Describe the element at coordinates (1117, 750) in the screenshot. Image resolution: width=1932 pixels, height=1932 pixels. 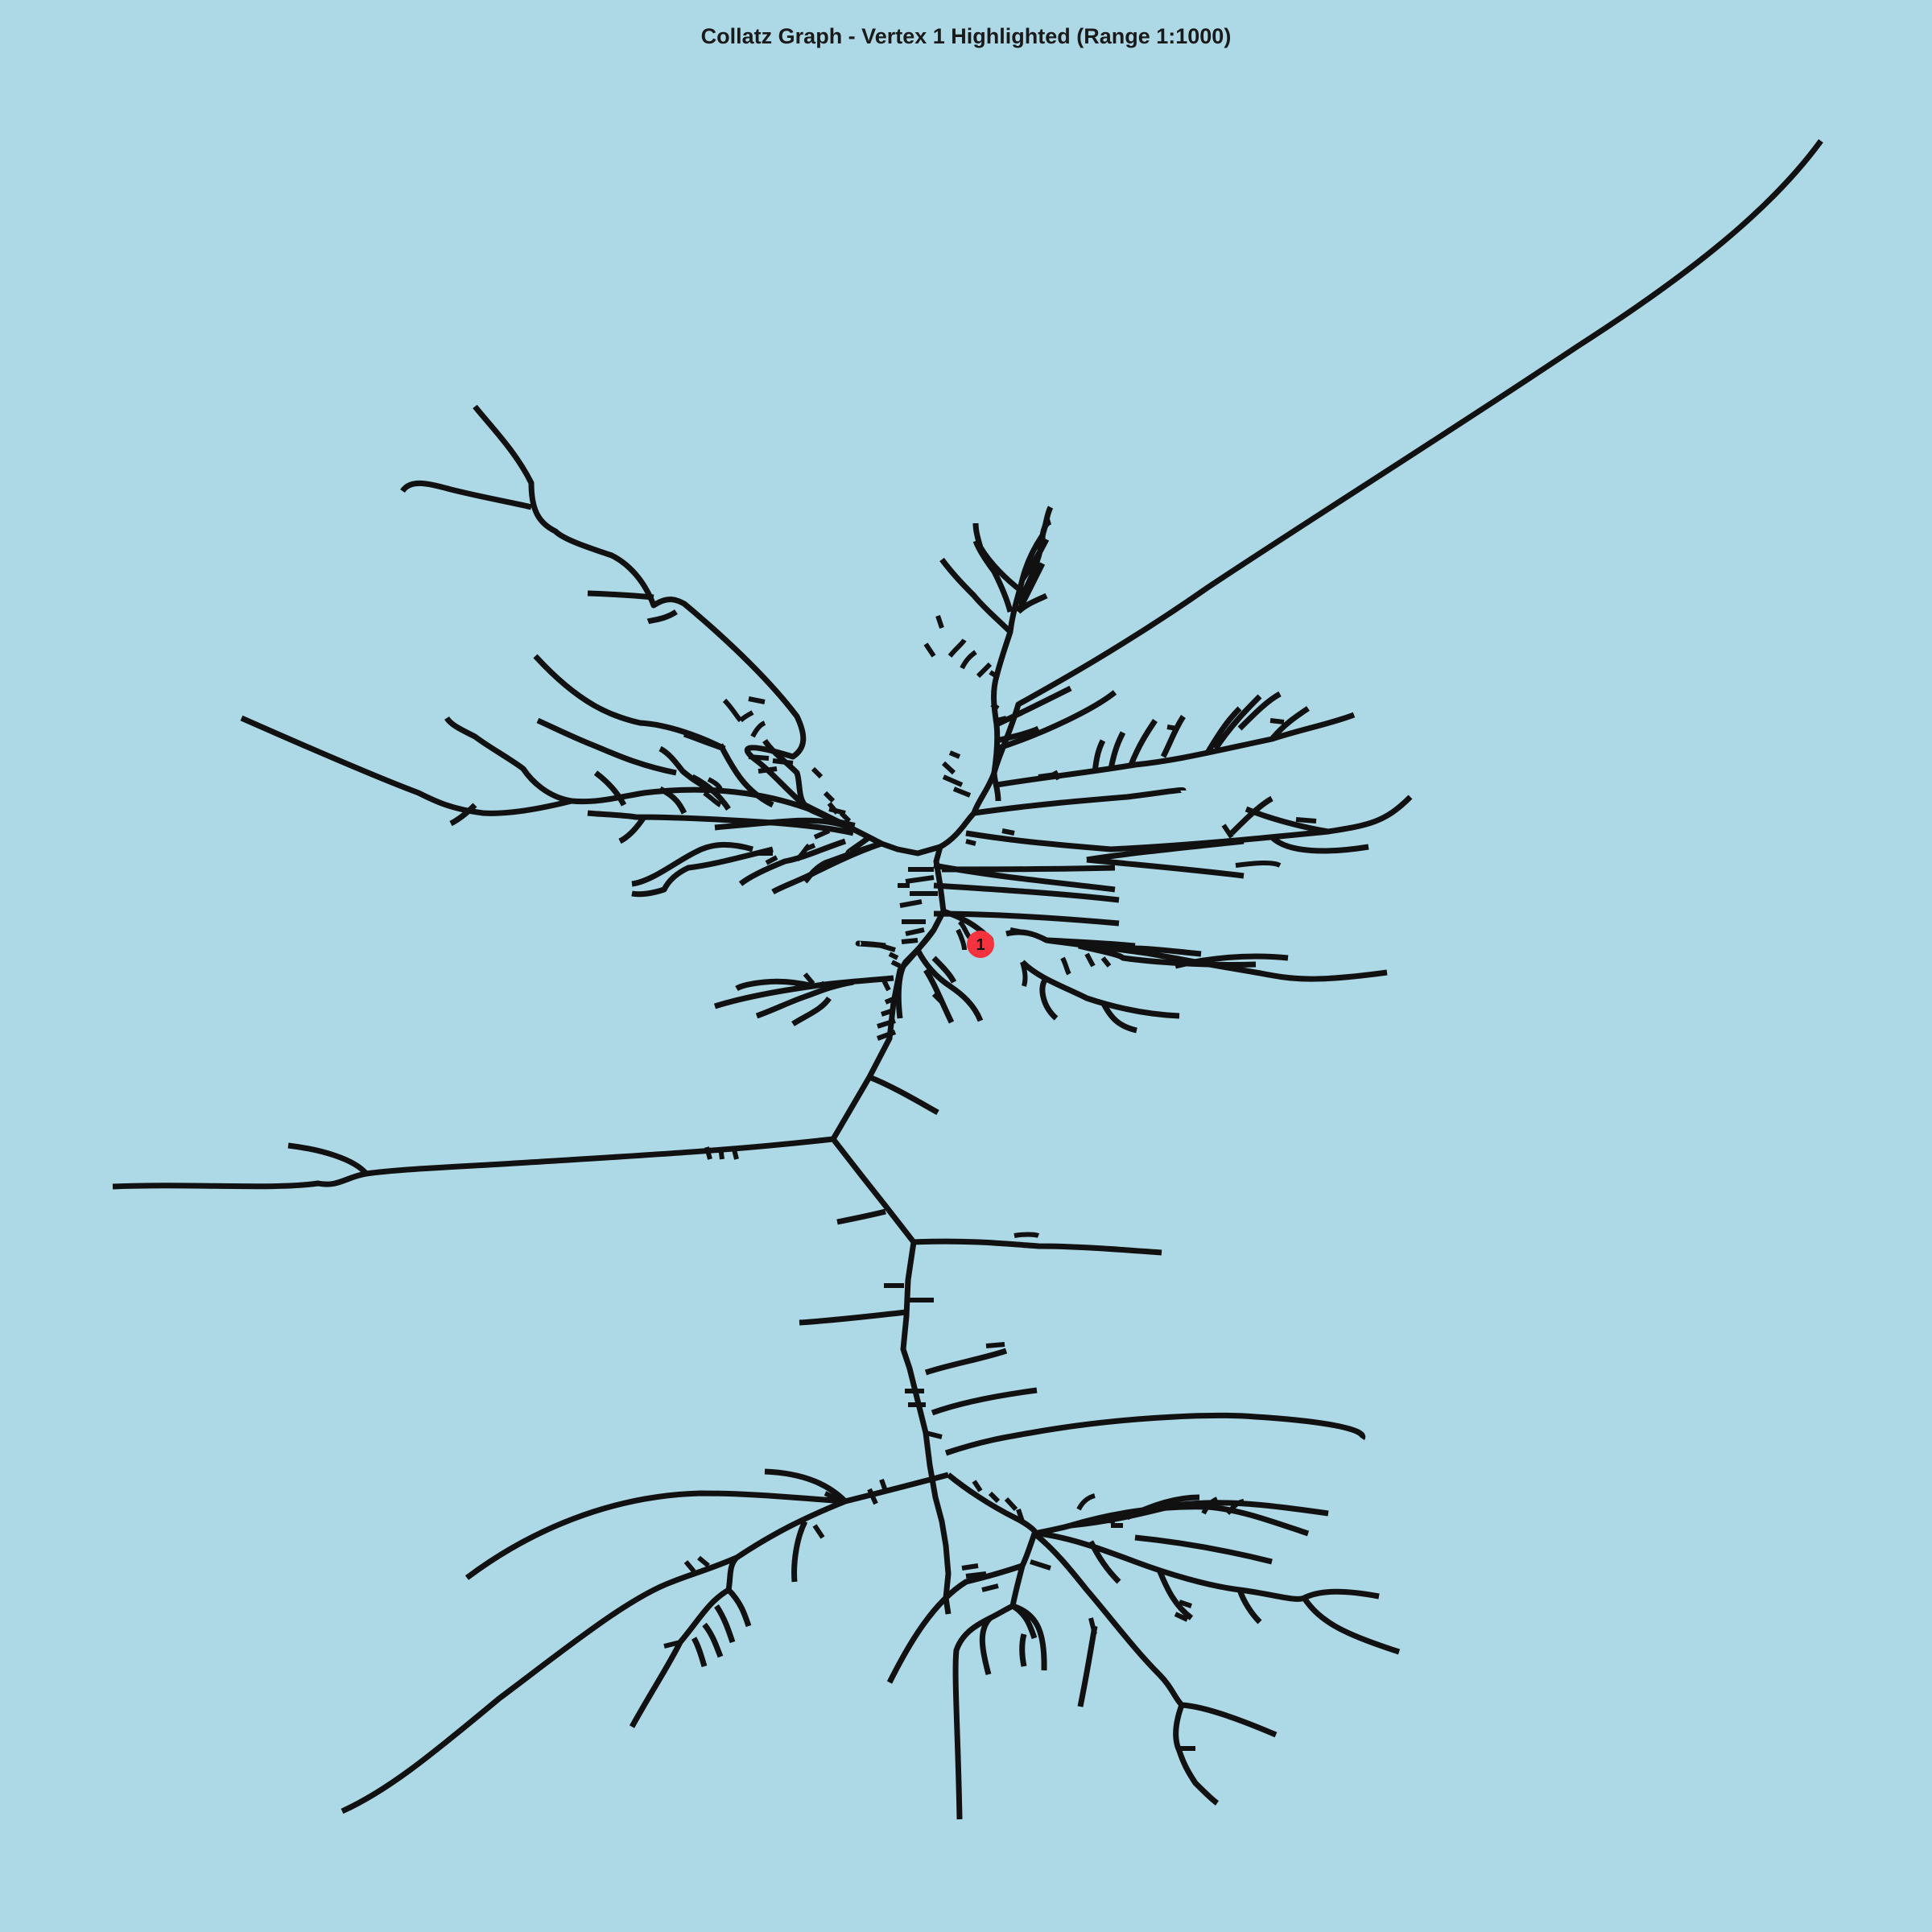
I see `edge-right-fan-a2` at that location.